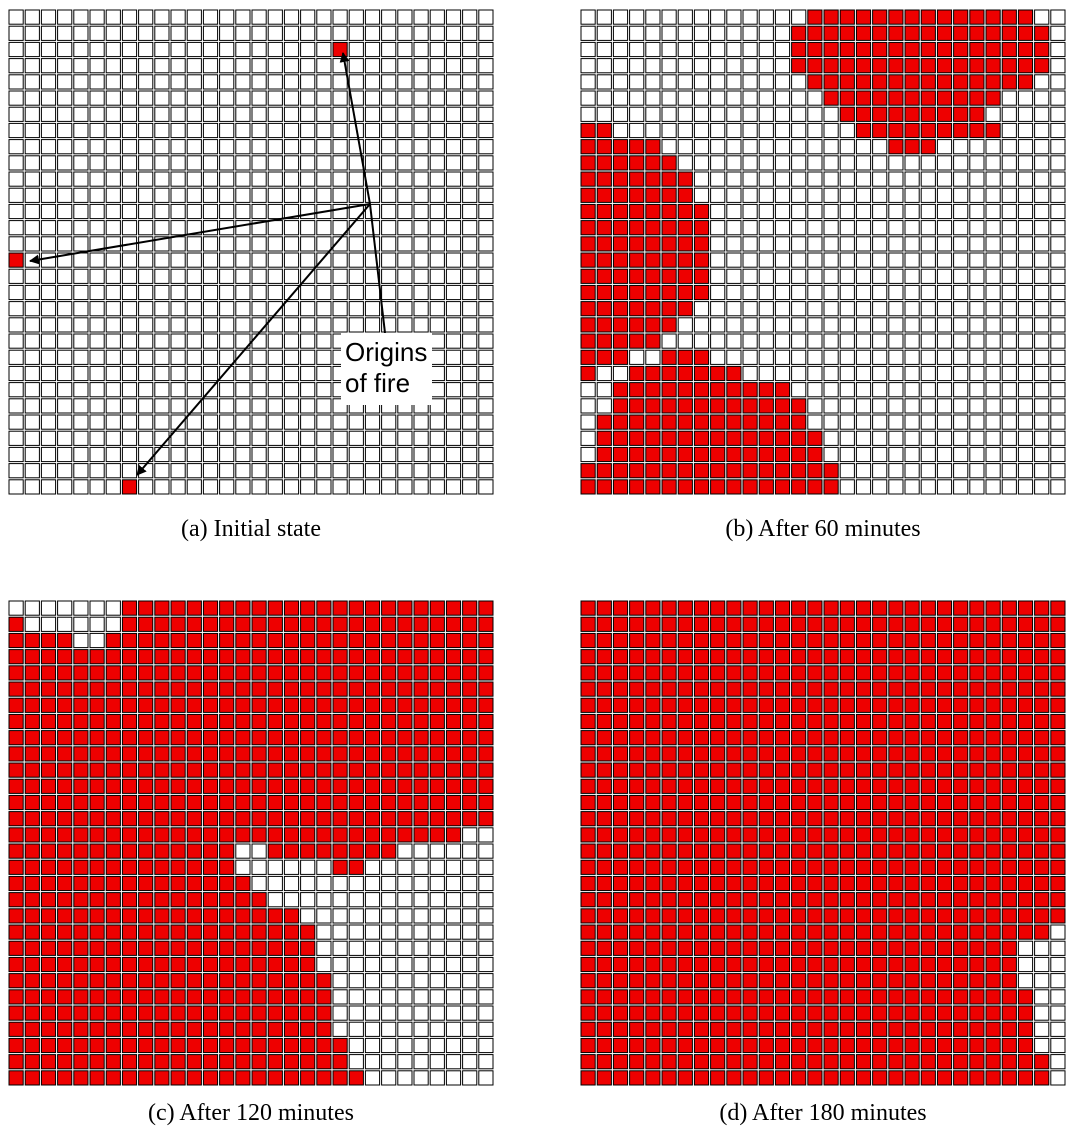  What do you see at coordinates (377, 268) in the screenshot?
I see `callout-leader` at bounding box center [377, 268].